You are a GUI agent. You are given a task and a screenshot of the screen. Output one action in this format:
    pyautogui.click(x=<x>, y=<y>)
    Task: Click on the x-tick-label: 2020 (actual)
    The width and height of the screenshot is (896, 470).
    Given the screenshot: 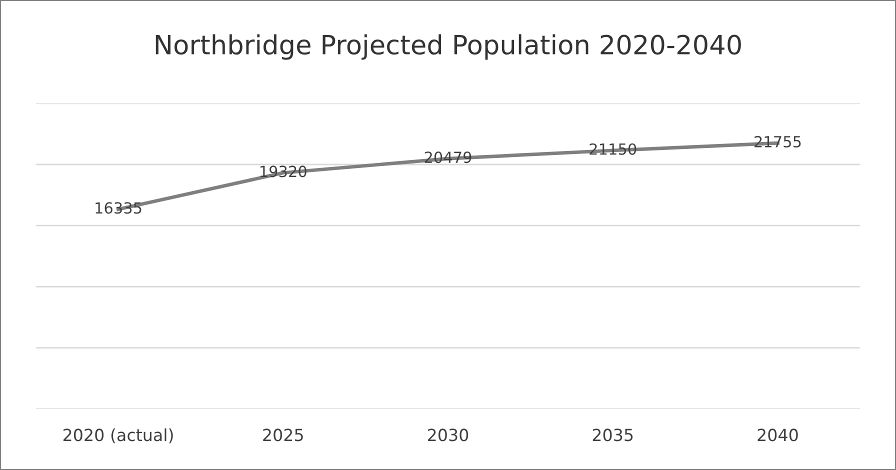 What is the action you would take?
    pyautogui.click(x=118, y=436)
    